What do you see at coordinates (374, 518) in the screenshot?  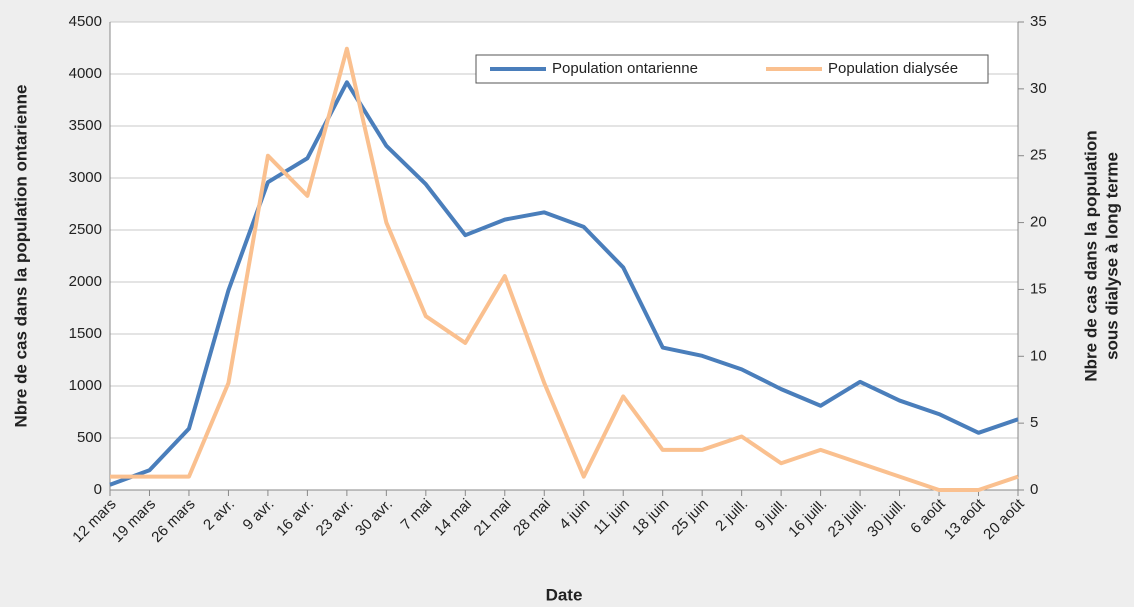 I see `x-tick-label: 30 avr.` at bounding box center [374, 518].